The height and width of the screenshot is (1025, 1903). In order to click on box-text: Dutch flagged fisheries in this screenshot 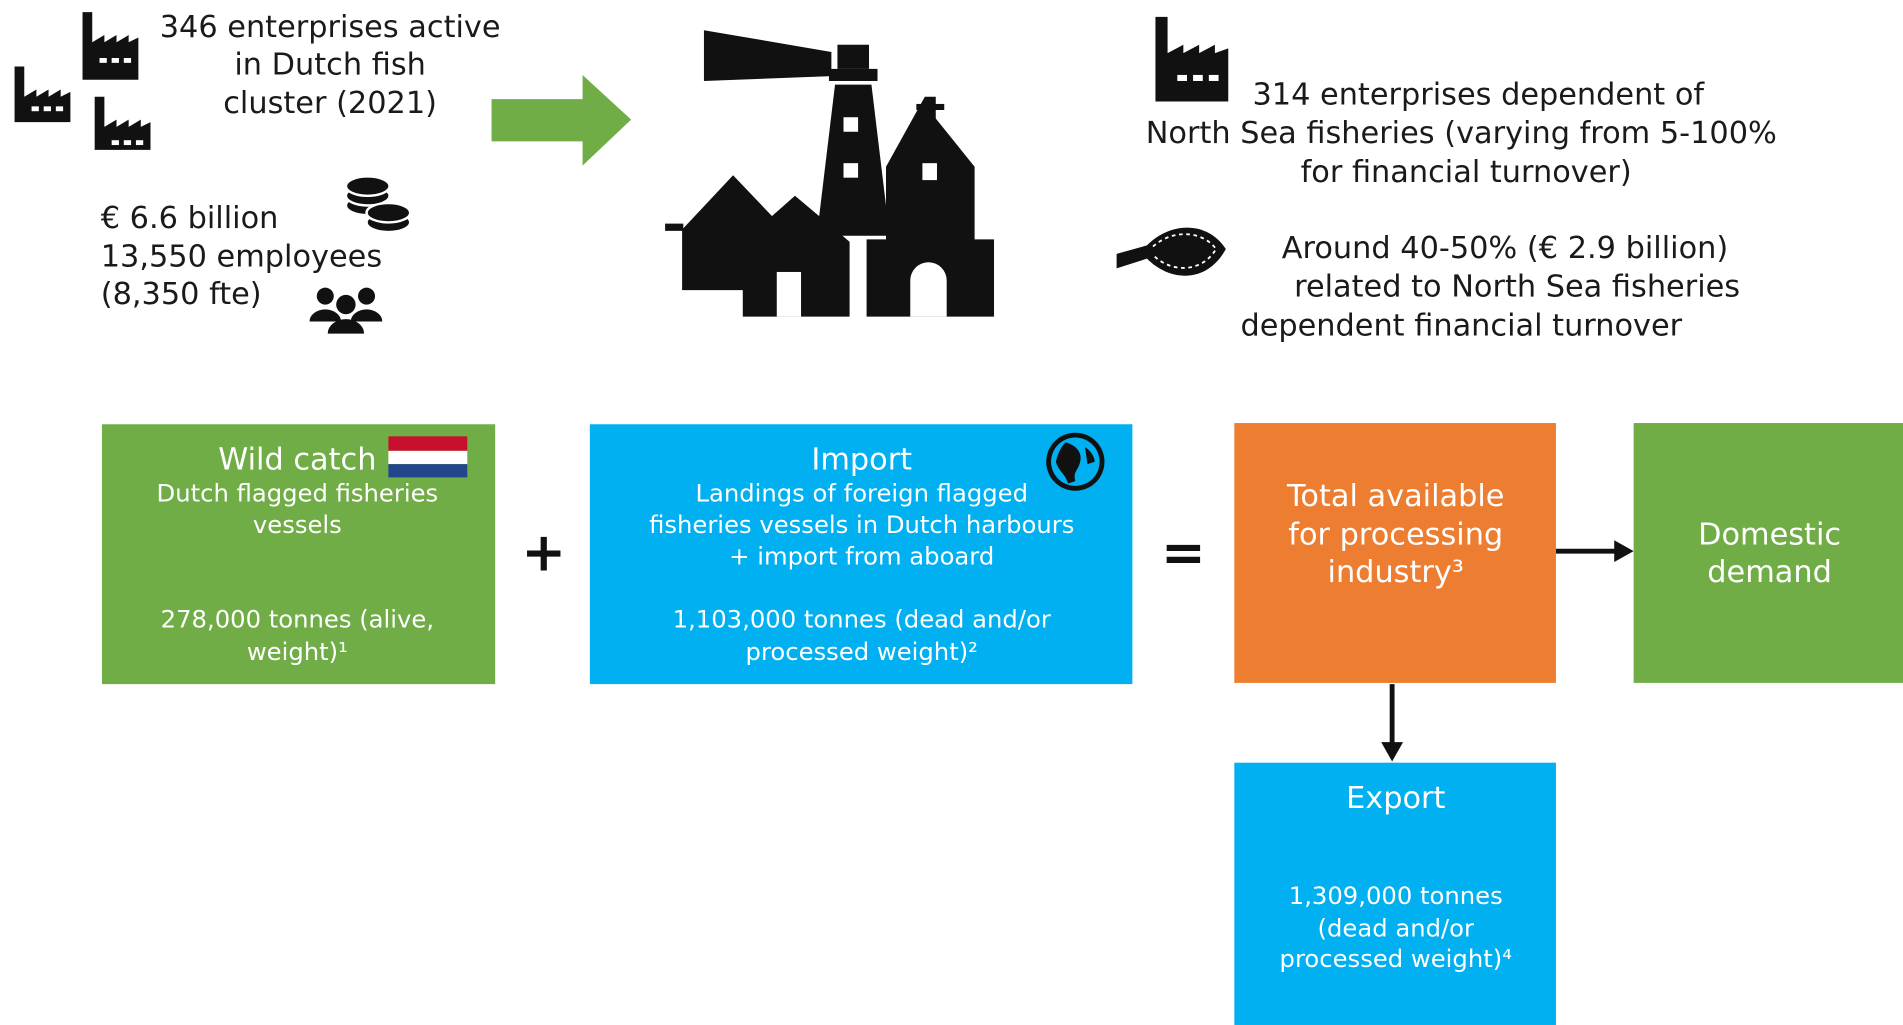, I will do `click(297, 493)`.